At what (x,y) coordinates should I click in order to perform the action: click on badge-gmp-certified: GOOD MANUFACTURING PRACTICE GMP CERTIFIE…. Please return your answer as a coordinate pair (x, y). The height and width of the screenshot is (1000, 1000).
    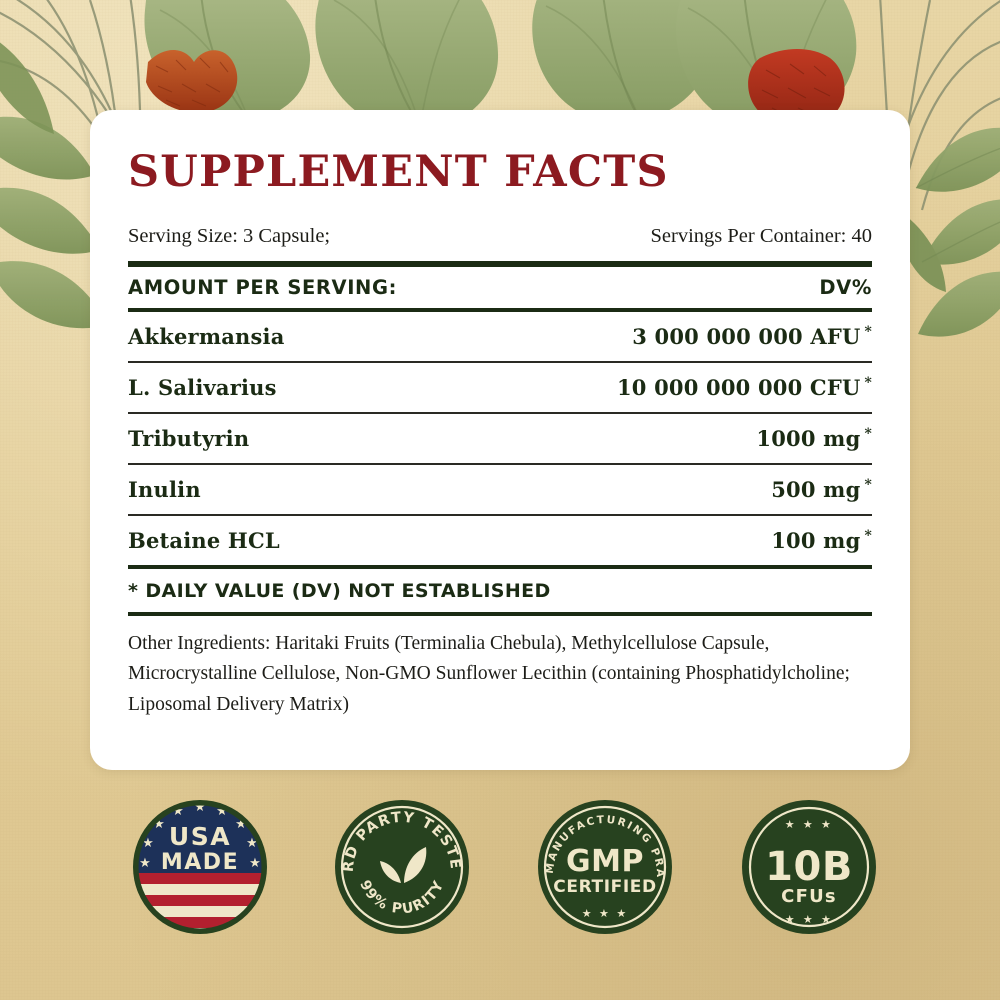
    Looking at the image, I should click on (605, 867).